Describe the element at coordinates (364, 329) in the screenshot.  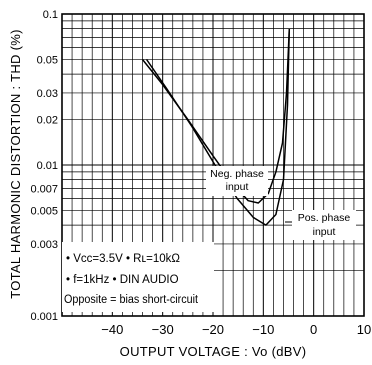
I see `x-tick-label: 10` at that location.